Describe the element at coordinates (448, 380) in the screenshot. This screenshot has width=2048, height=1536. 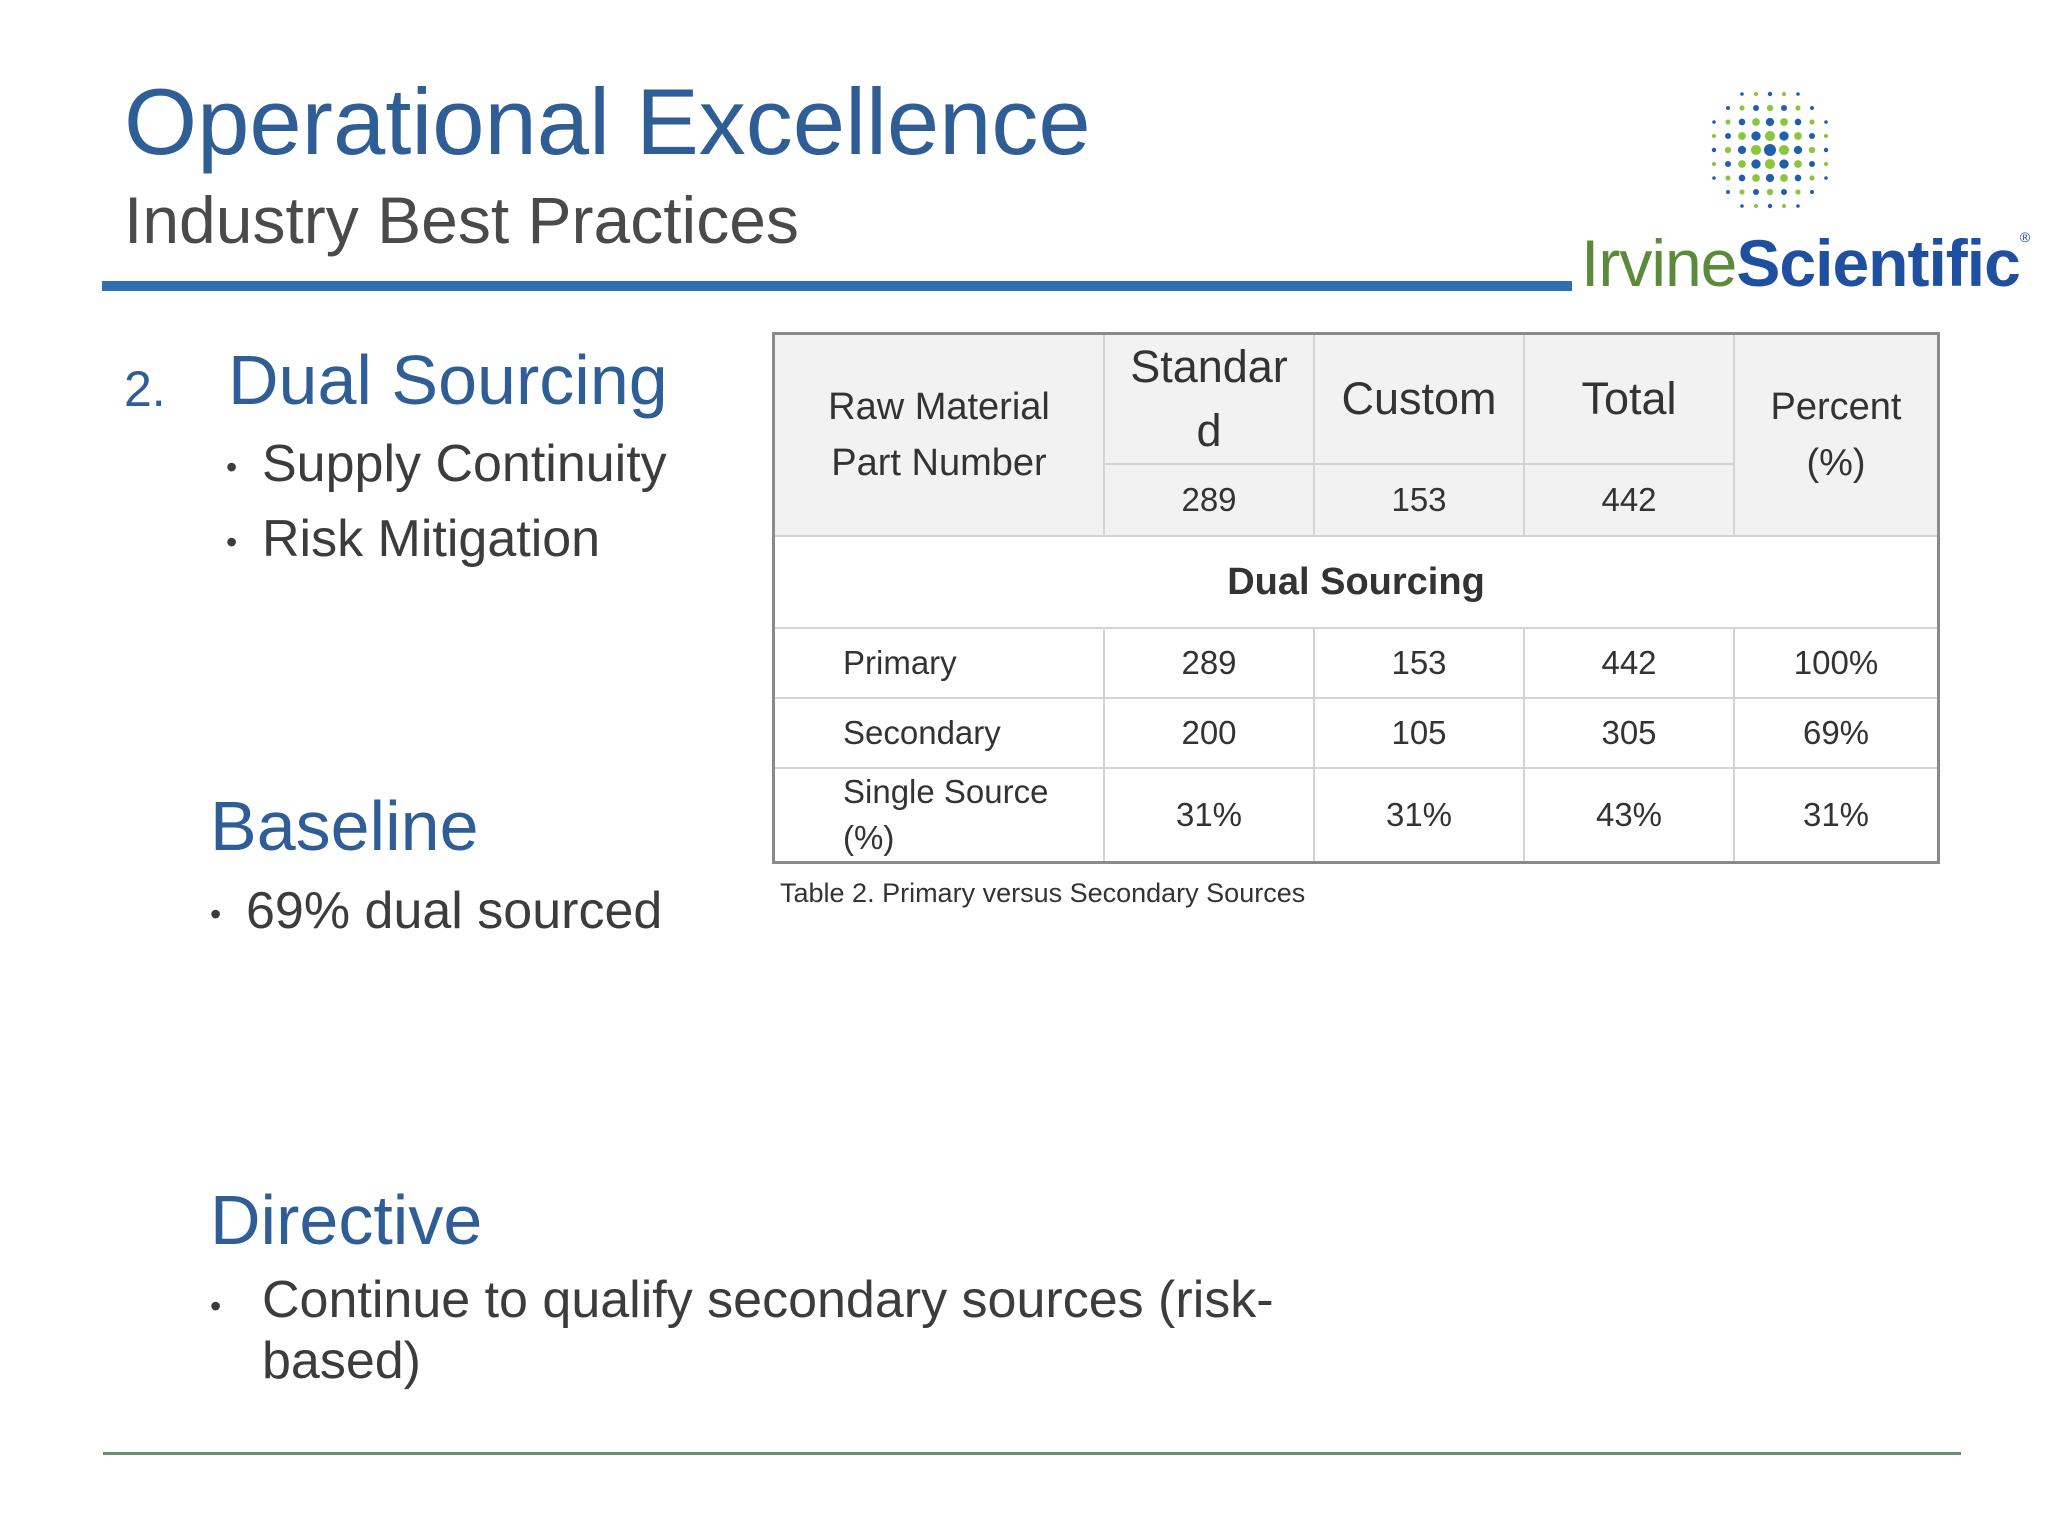
I see `dual-sourcing-heading: Dual Sourcing` at that location.